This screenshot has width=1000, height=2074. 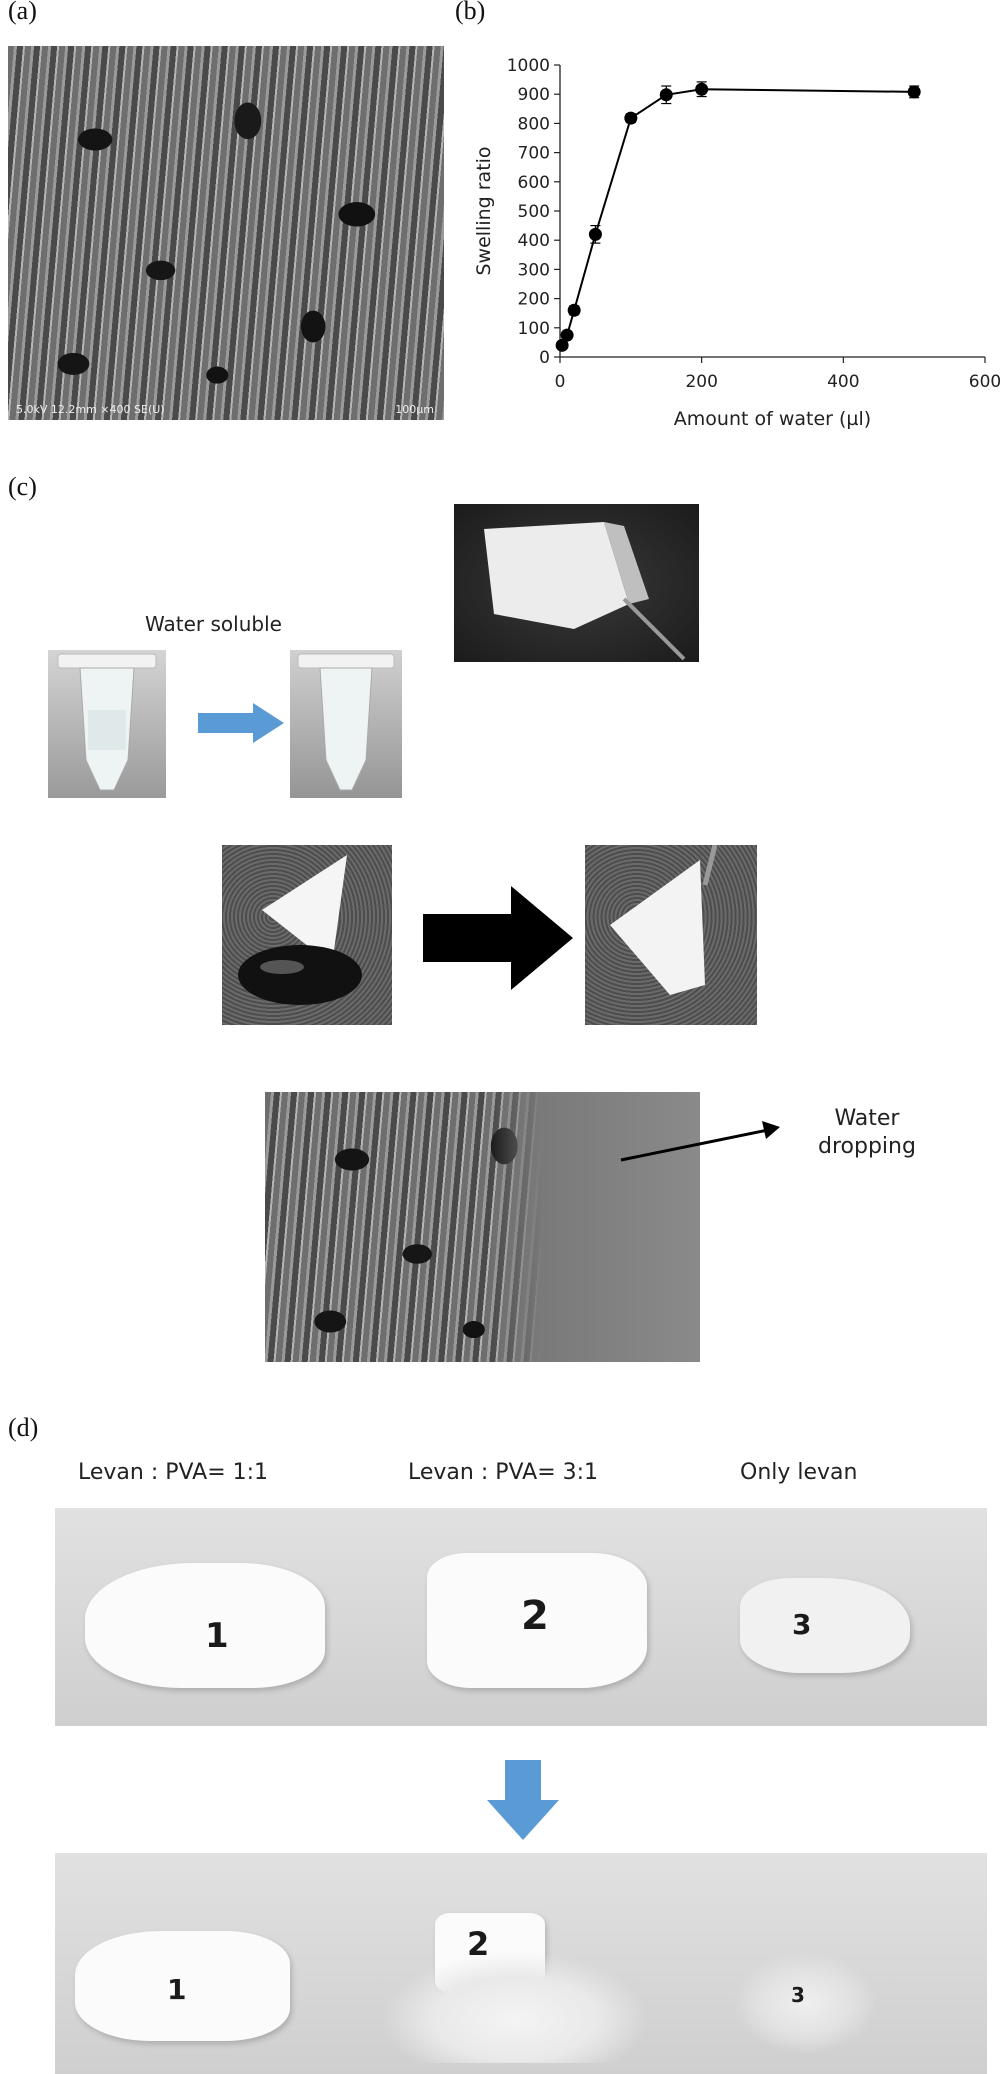 I want to click on droplet-photo-after, so click(x=671, y=935).